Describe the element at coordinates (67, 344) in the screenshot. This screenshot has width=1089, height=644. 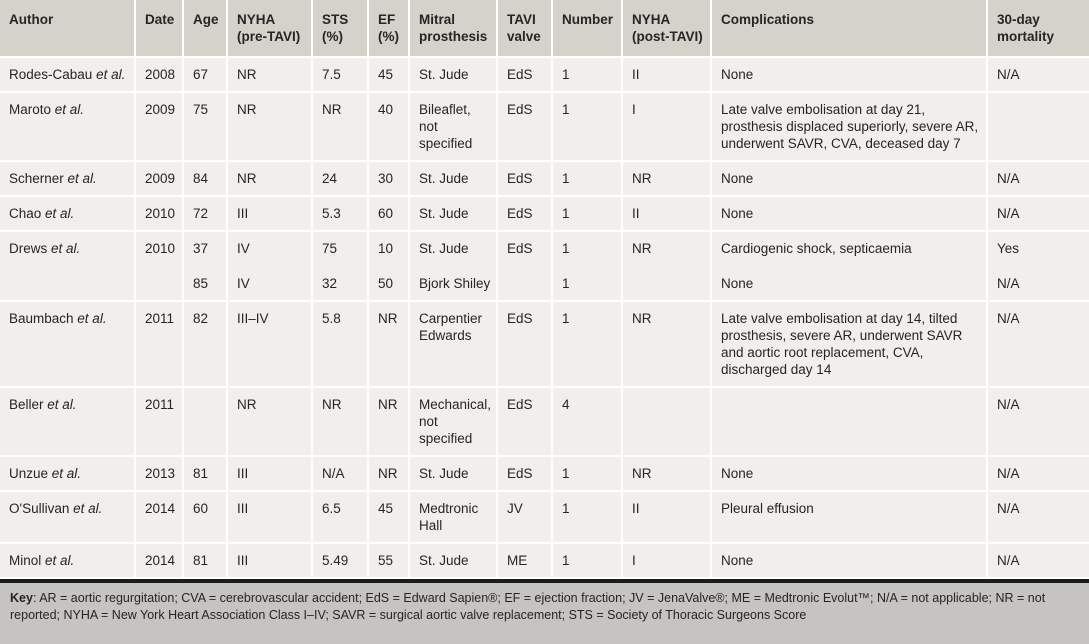
I see `cell-author: Baumbach et al.` at that location.